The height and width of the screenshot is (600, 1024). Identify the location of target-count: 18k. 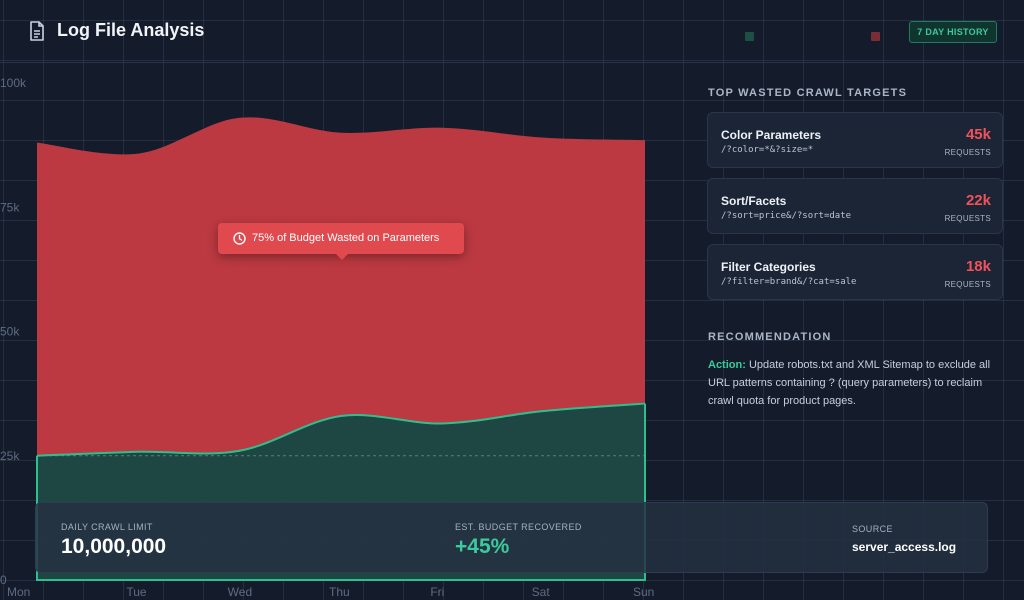
(978, 266).